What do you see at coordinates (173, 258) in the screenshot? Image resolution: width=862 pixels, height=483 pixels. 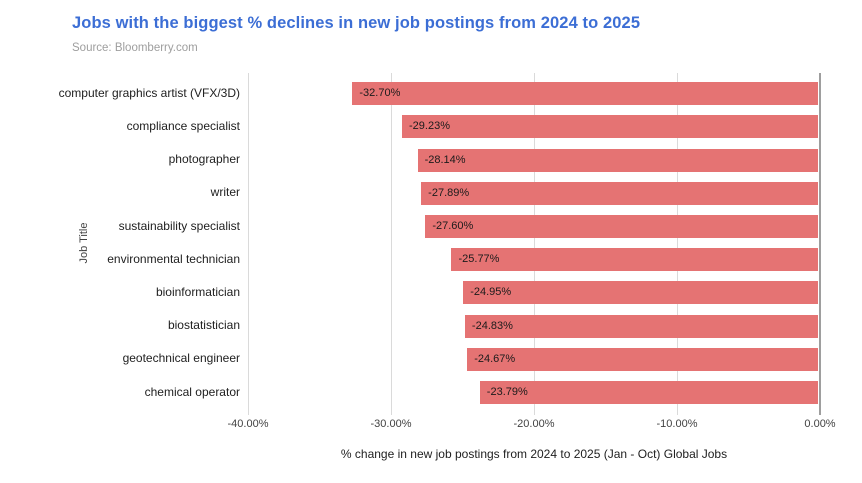 I see `category-label: environmental technician` at bounding box center [173, 258].